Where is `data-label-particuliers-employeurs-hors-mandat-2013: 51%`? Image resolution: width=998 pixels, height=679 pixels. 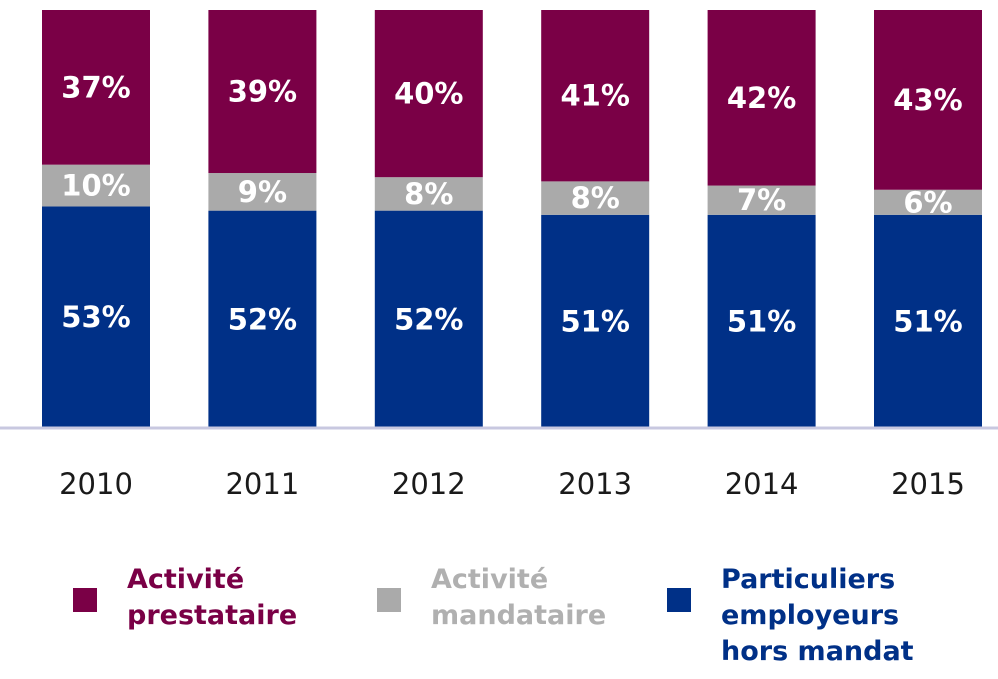
data-label-particuliers-employeurs-hors-mandat-2013: 51% is located at coordinates (594, 321).